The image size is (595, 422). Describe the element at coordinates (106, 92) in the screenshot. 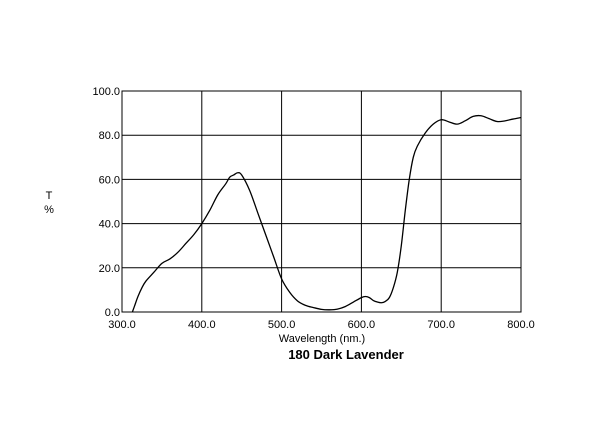

I see `y-tick-label: 100.0` at that location.